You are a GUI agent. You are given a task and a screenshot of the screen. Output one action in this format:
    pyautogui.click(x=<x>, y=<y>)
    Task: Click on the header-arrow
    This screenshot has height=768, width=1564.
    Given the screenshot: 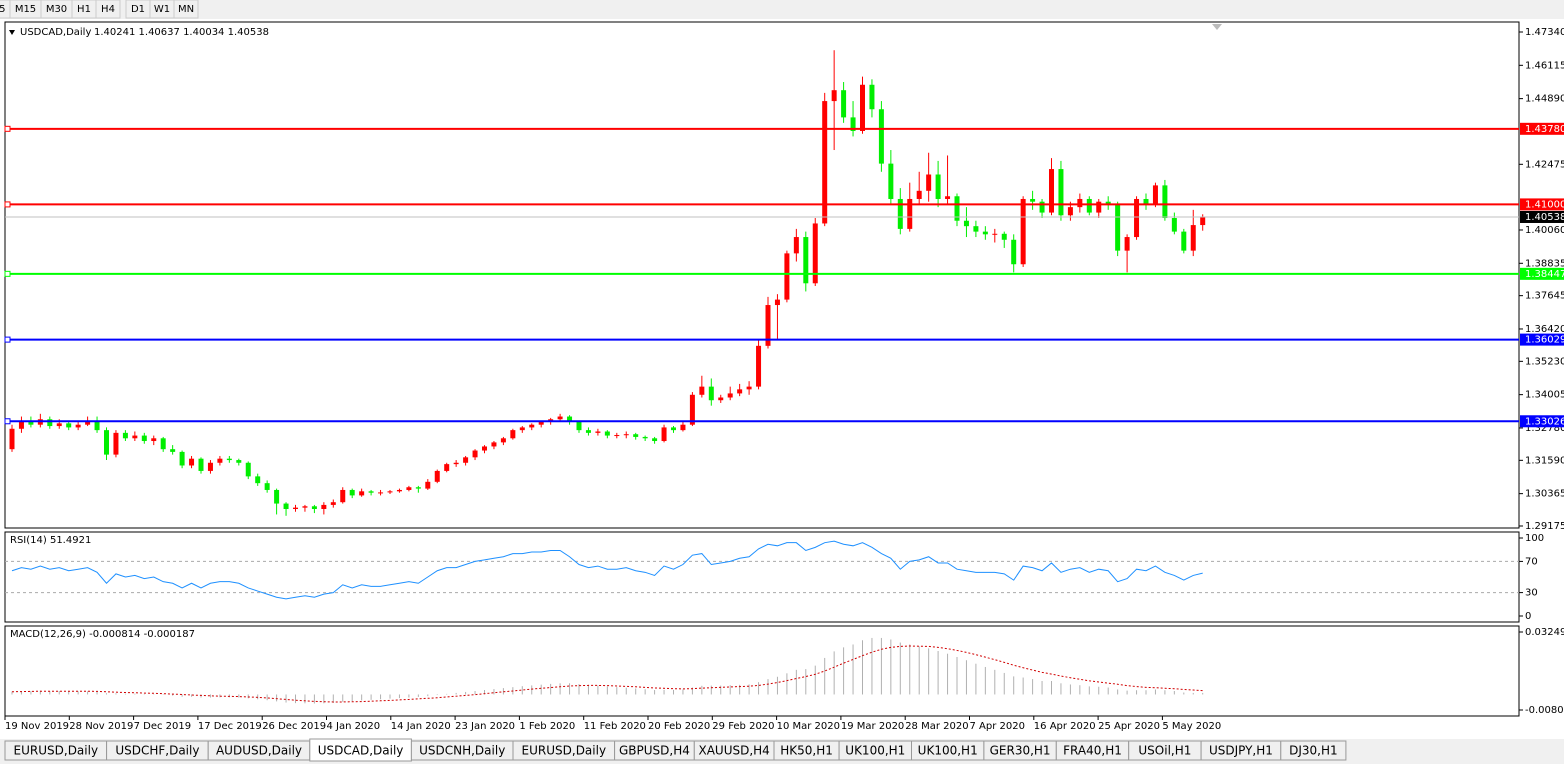 What is the action you would take?
    pyautogui.click(x=12, y=32)
    